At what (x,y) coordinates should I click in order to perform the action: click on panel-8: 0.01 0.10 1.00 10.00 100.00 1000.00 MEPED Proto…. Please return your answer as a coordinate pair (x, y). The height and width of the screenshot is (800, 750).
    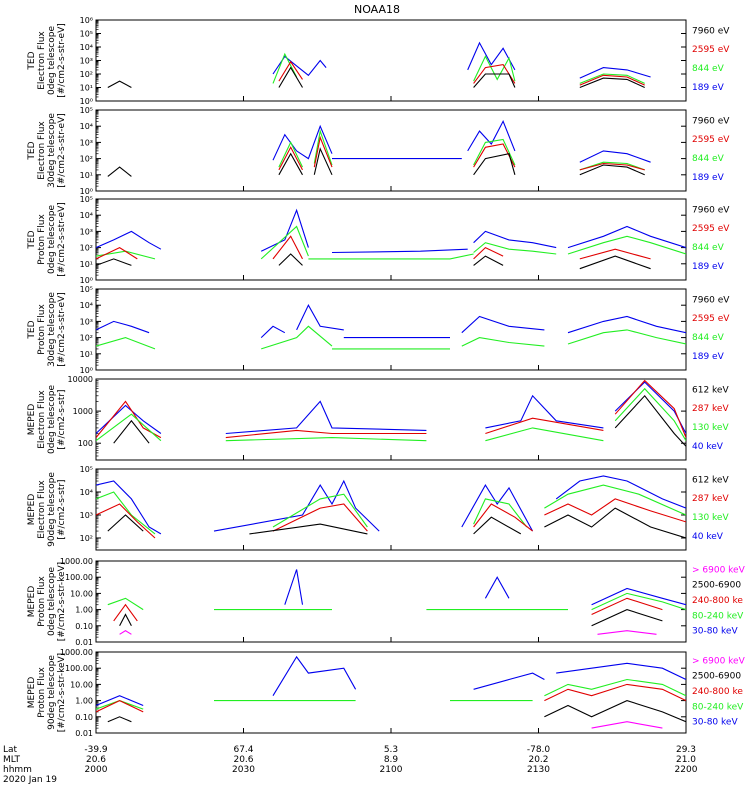
    Looking at the image, I should click on (386, 693).